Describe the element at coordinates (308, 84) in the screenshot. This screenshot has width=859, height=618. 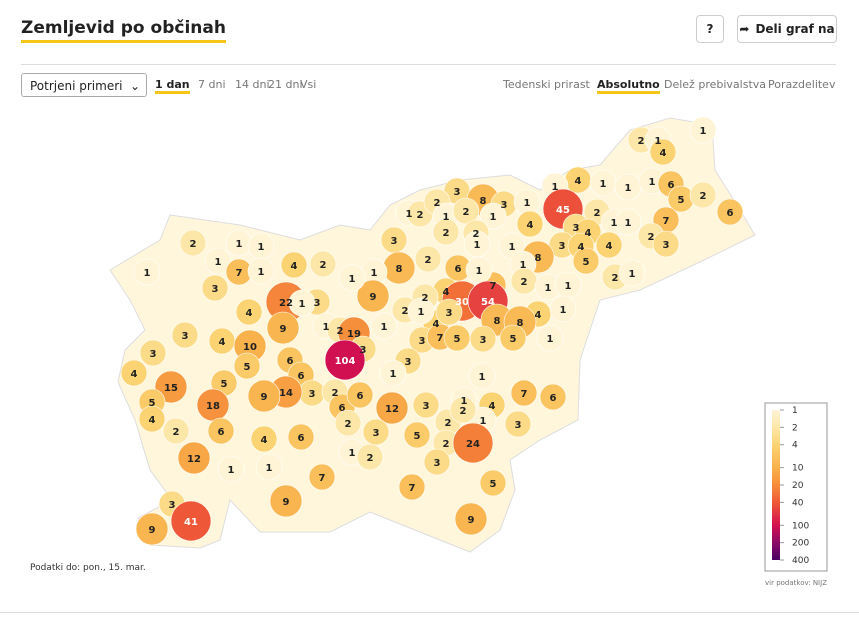
I see `period-tab: Vsi` at that location.